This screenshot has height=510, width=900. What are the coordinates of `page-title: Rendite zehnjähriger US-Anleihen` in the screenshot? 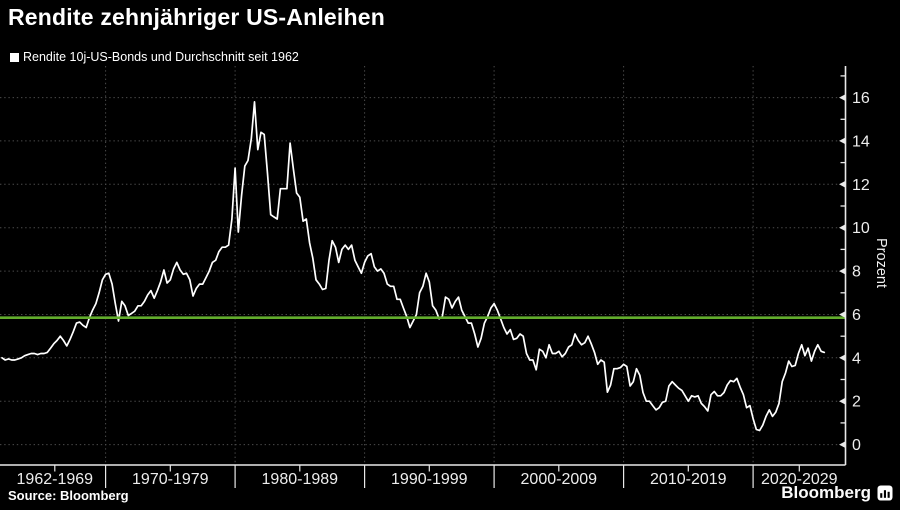 It's located at (197, 17).